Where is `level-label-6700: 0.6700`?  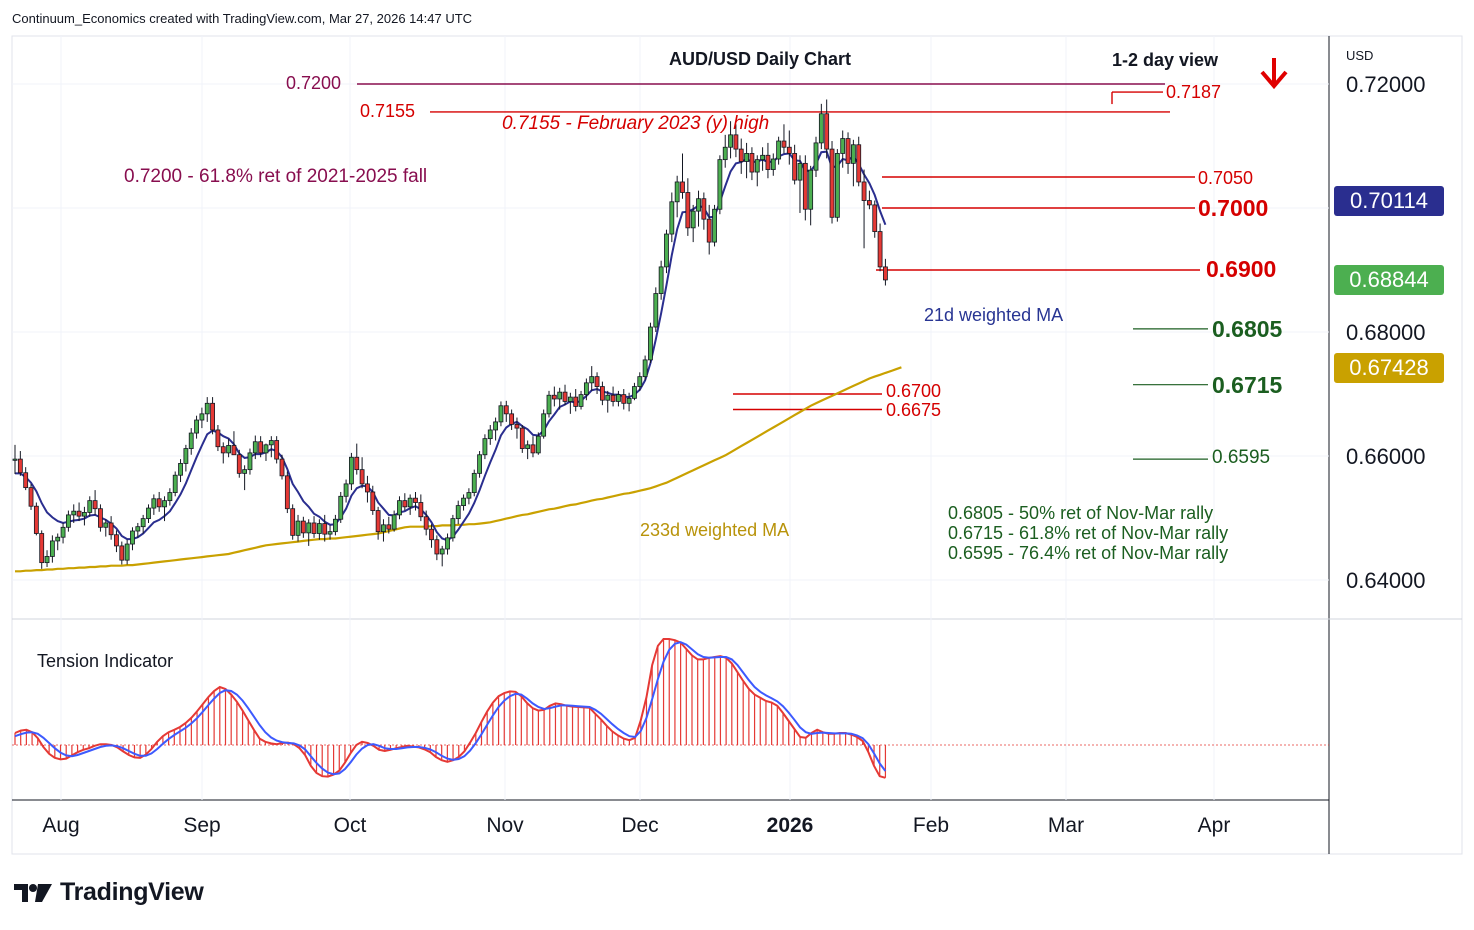
level-label-6700: 0.6700 is located at coordinates (914, 391).